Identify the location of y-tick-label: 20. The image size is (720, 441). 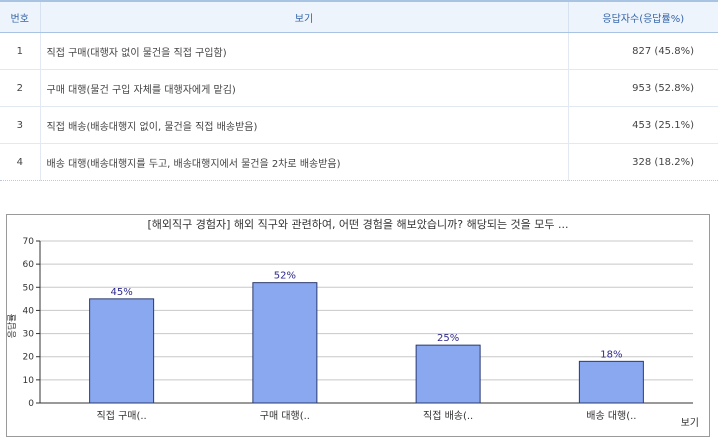
(29, 358).